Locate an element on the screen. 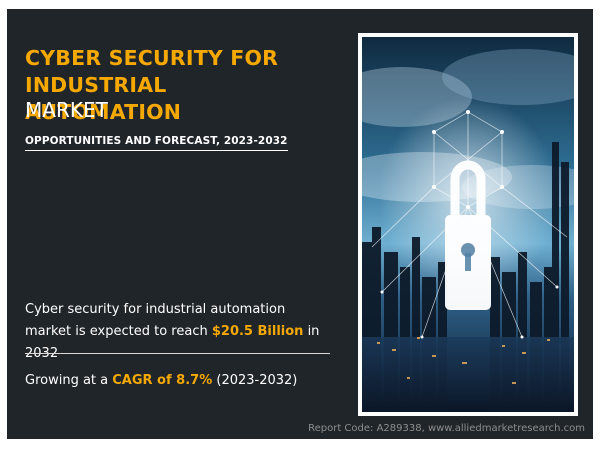  market-size-value: $20.5 Billion is located at coordinates (257, 331).